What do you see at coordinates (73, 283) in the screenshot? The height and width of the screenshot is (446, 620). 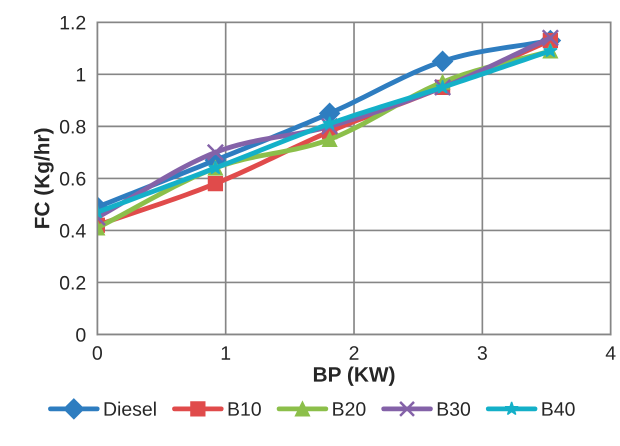 I see `y-tick-label: 0.2` at bounding box center [73, 283].